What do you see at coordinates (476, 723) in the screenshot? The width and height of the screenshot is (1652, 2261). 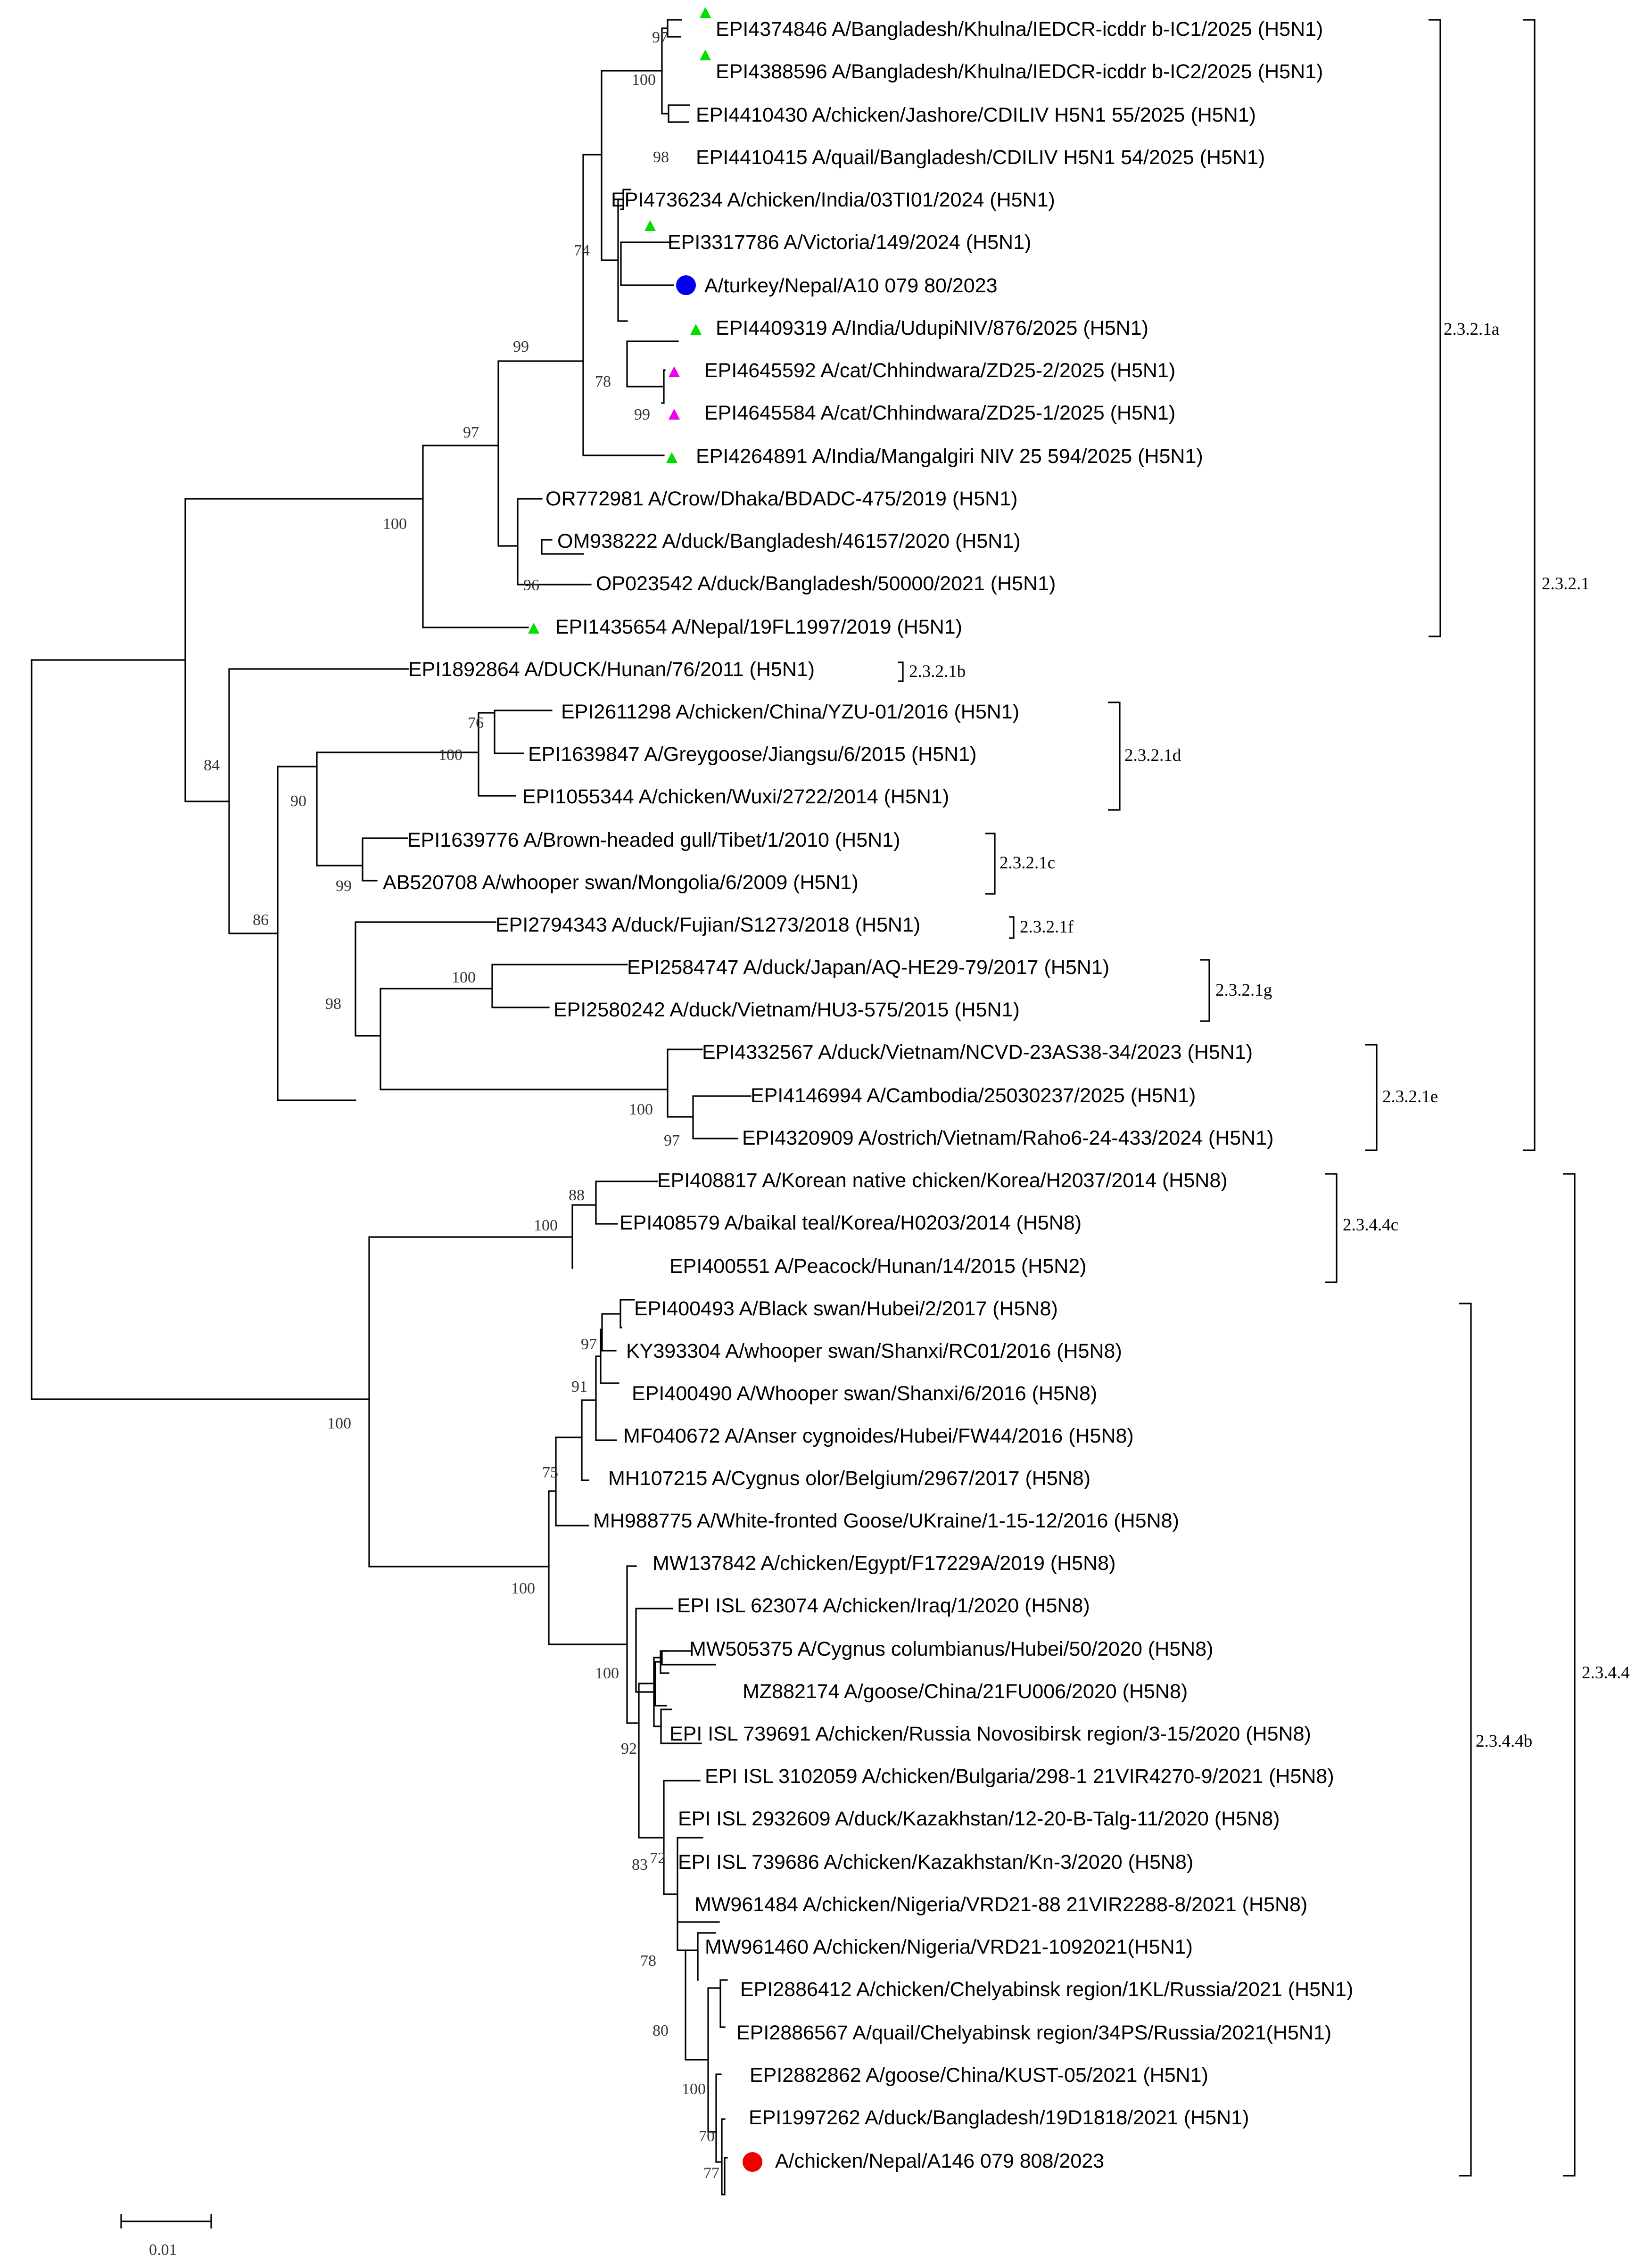 I see `bootstrap-value: 76` at bounding box center [476, 723].